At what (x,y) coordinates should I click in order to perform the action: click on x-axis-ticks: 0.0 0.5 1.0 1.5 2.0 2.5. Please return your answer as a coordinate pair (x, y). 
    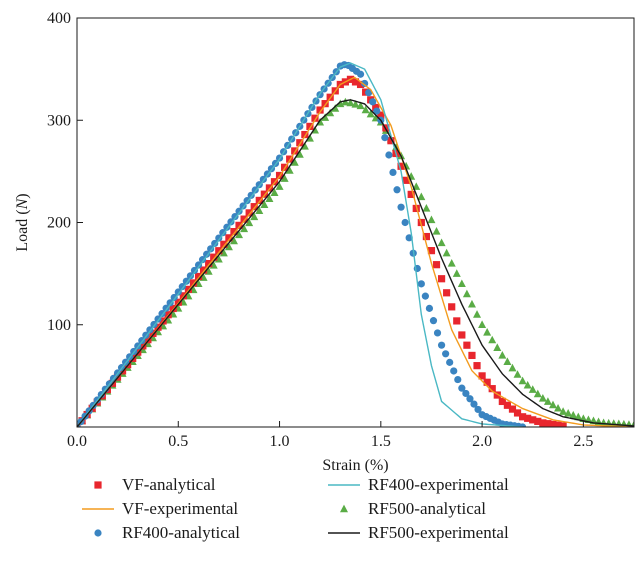
    Looking at the image, I should click on (330, 435).